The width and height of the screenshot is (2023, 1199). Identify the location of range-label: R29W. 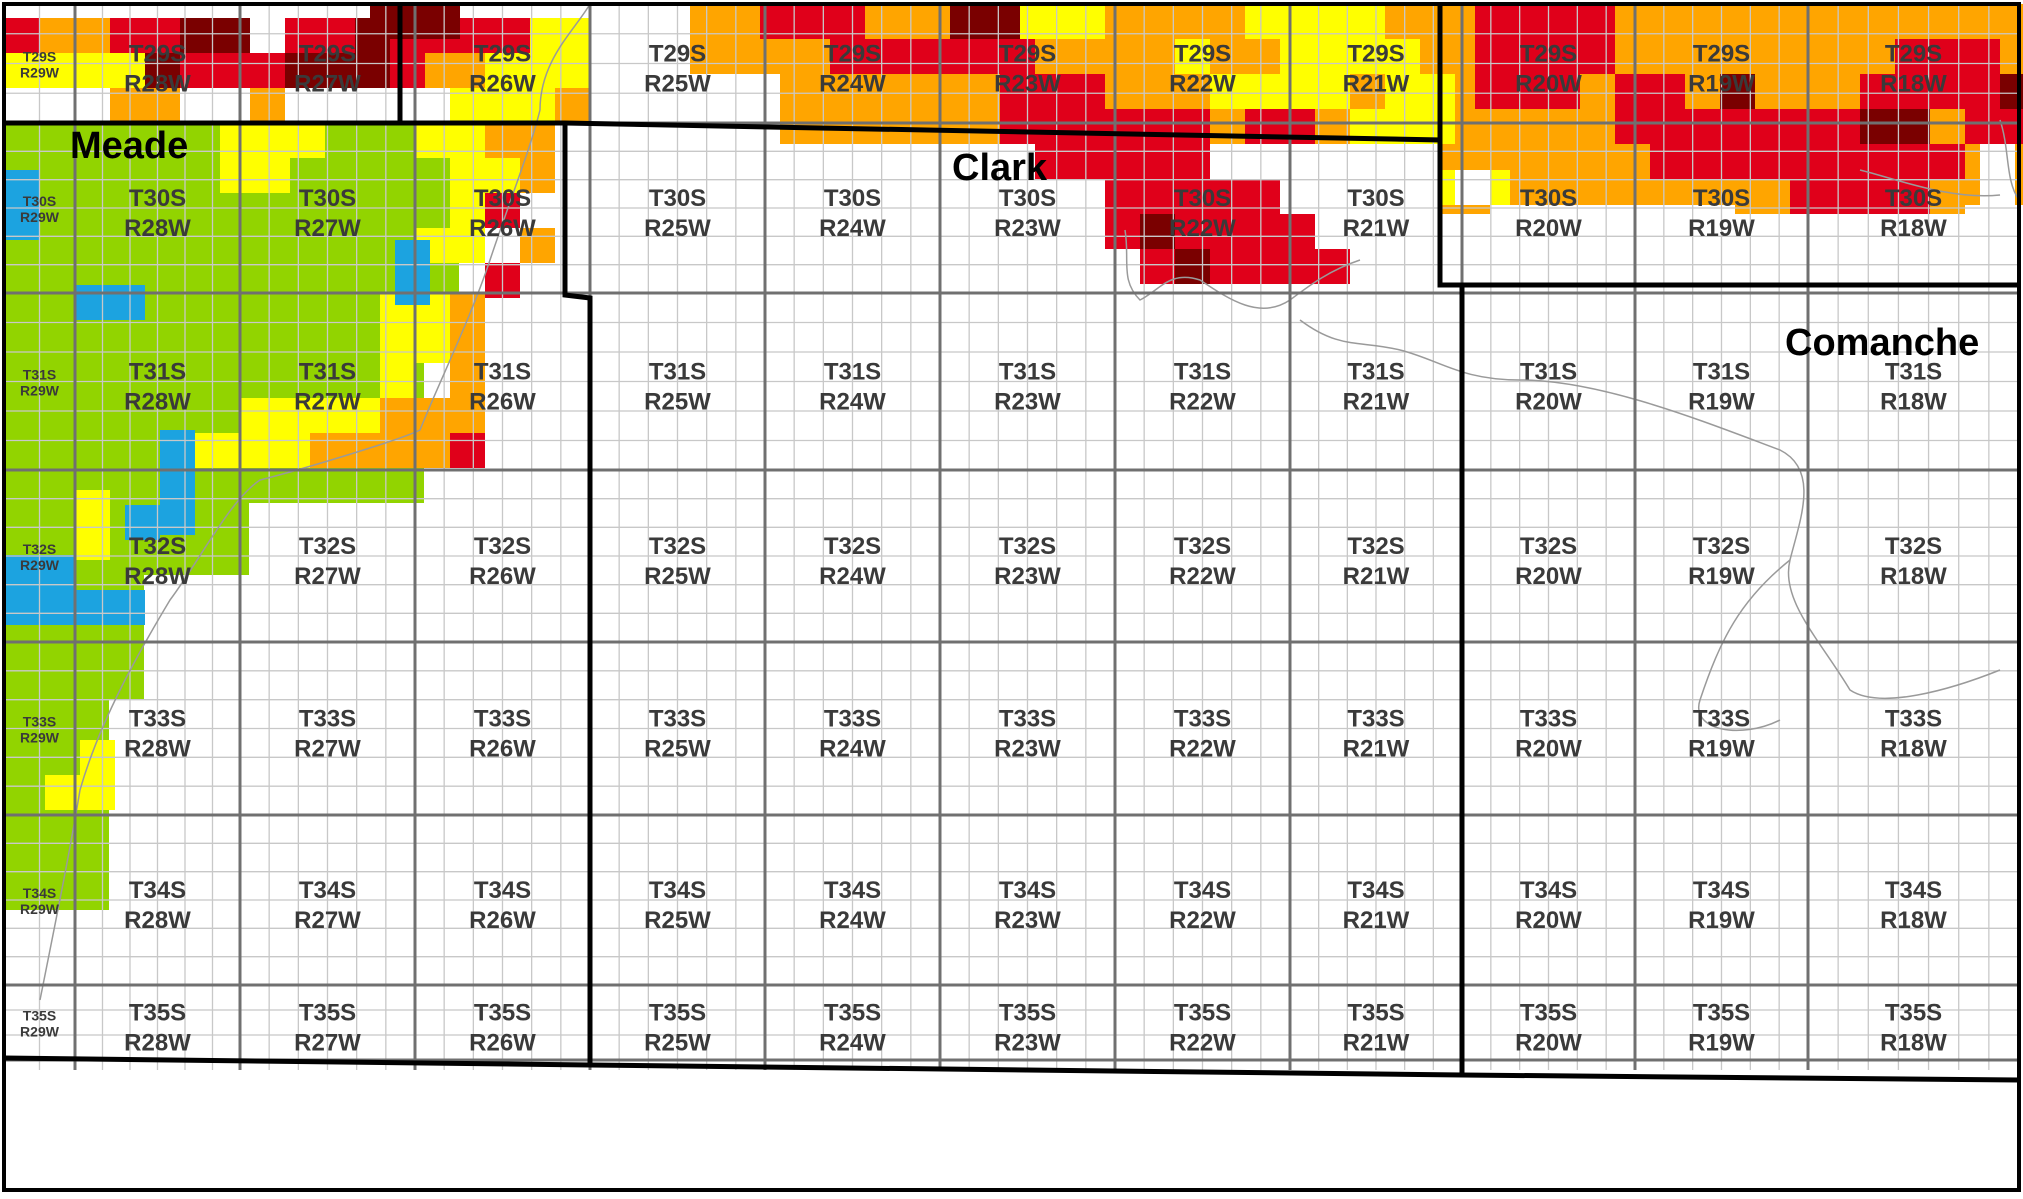
(40, 1032).